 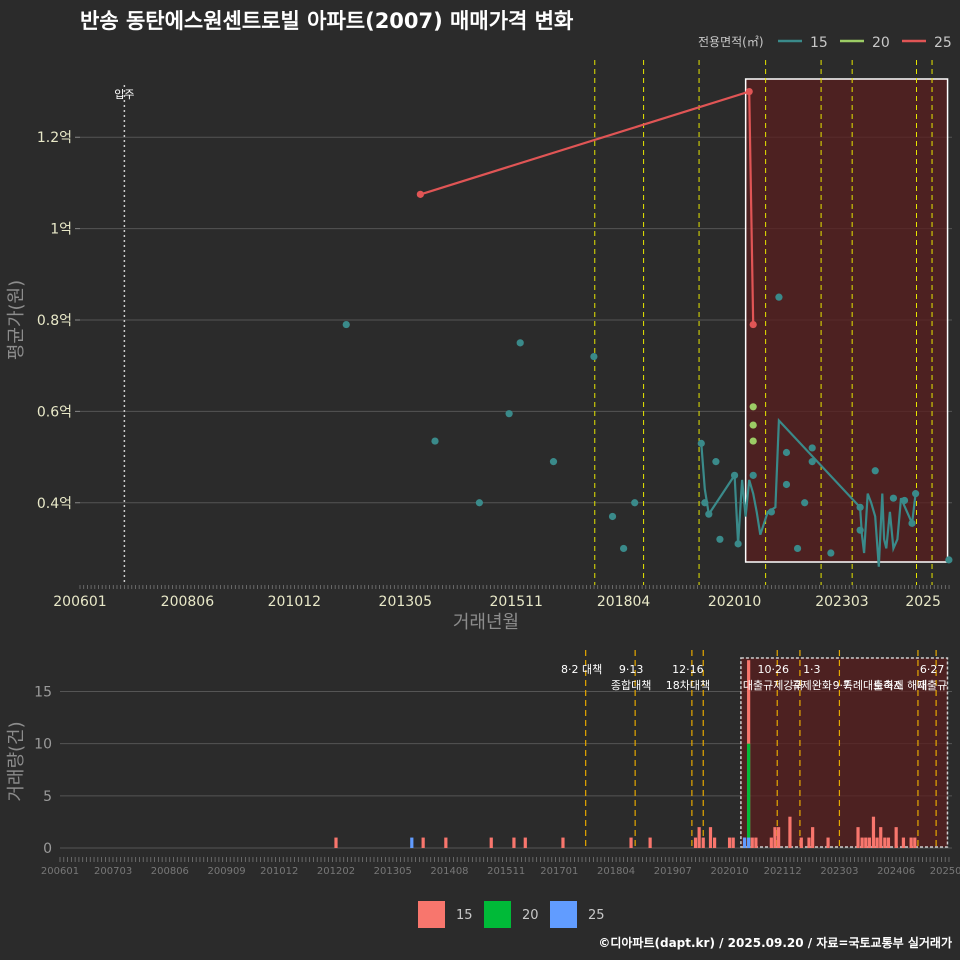 What do you see at coordinates (327, 21) in the screenshot?
I see `chart-title: 반송 동탄에스원센트로빌 아파트(2007) 매매가격 변화` at bounding box center [327, 21].